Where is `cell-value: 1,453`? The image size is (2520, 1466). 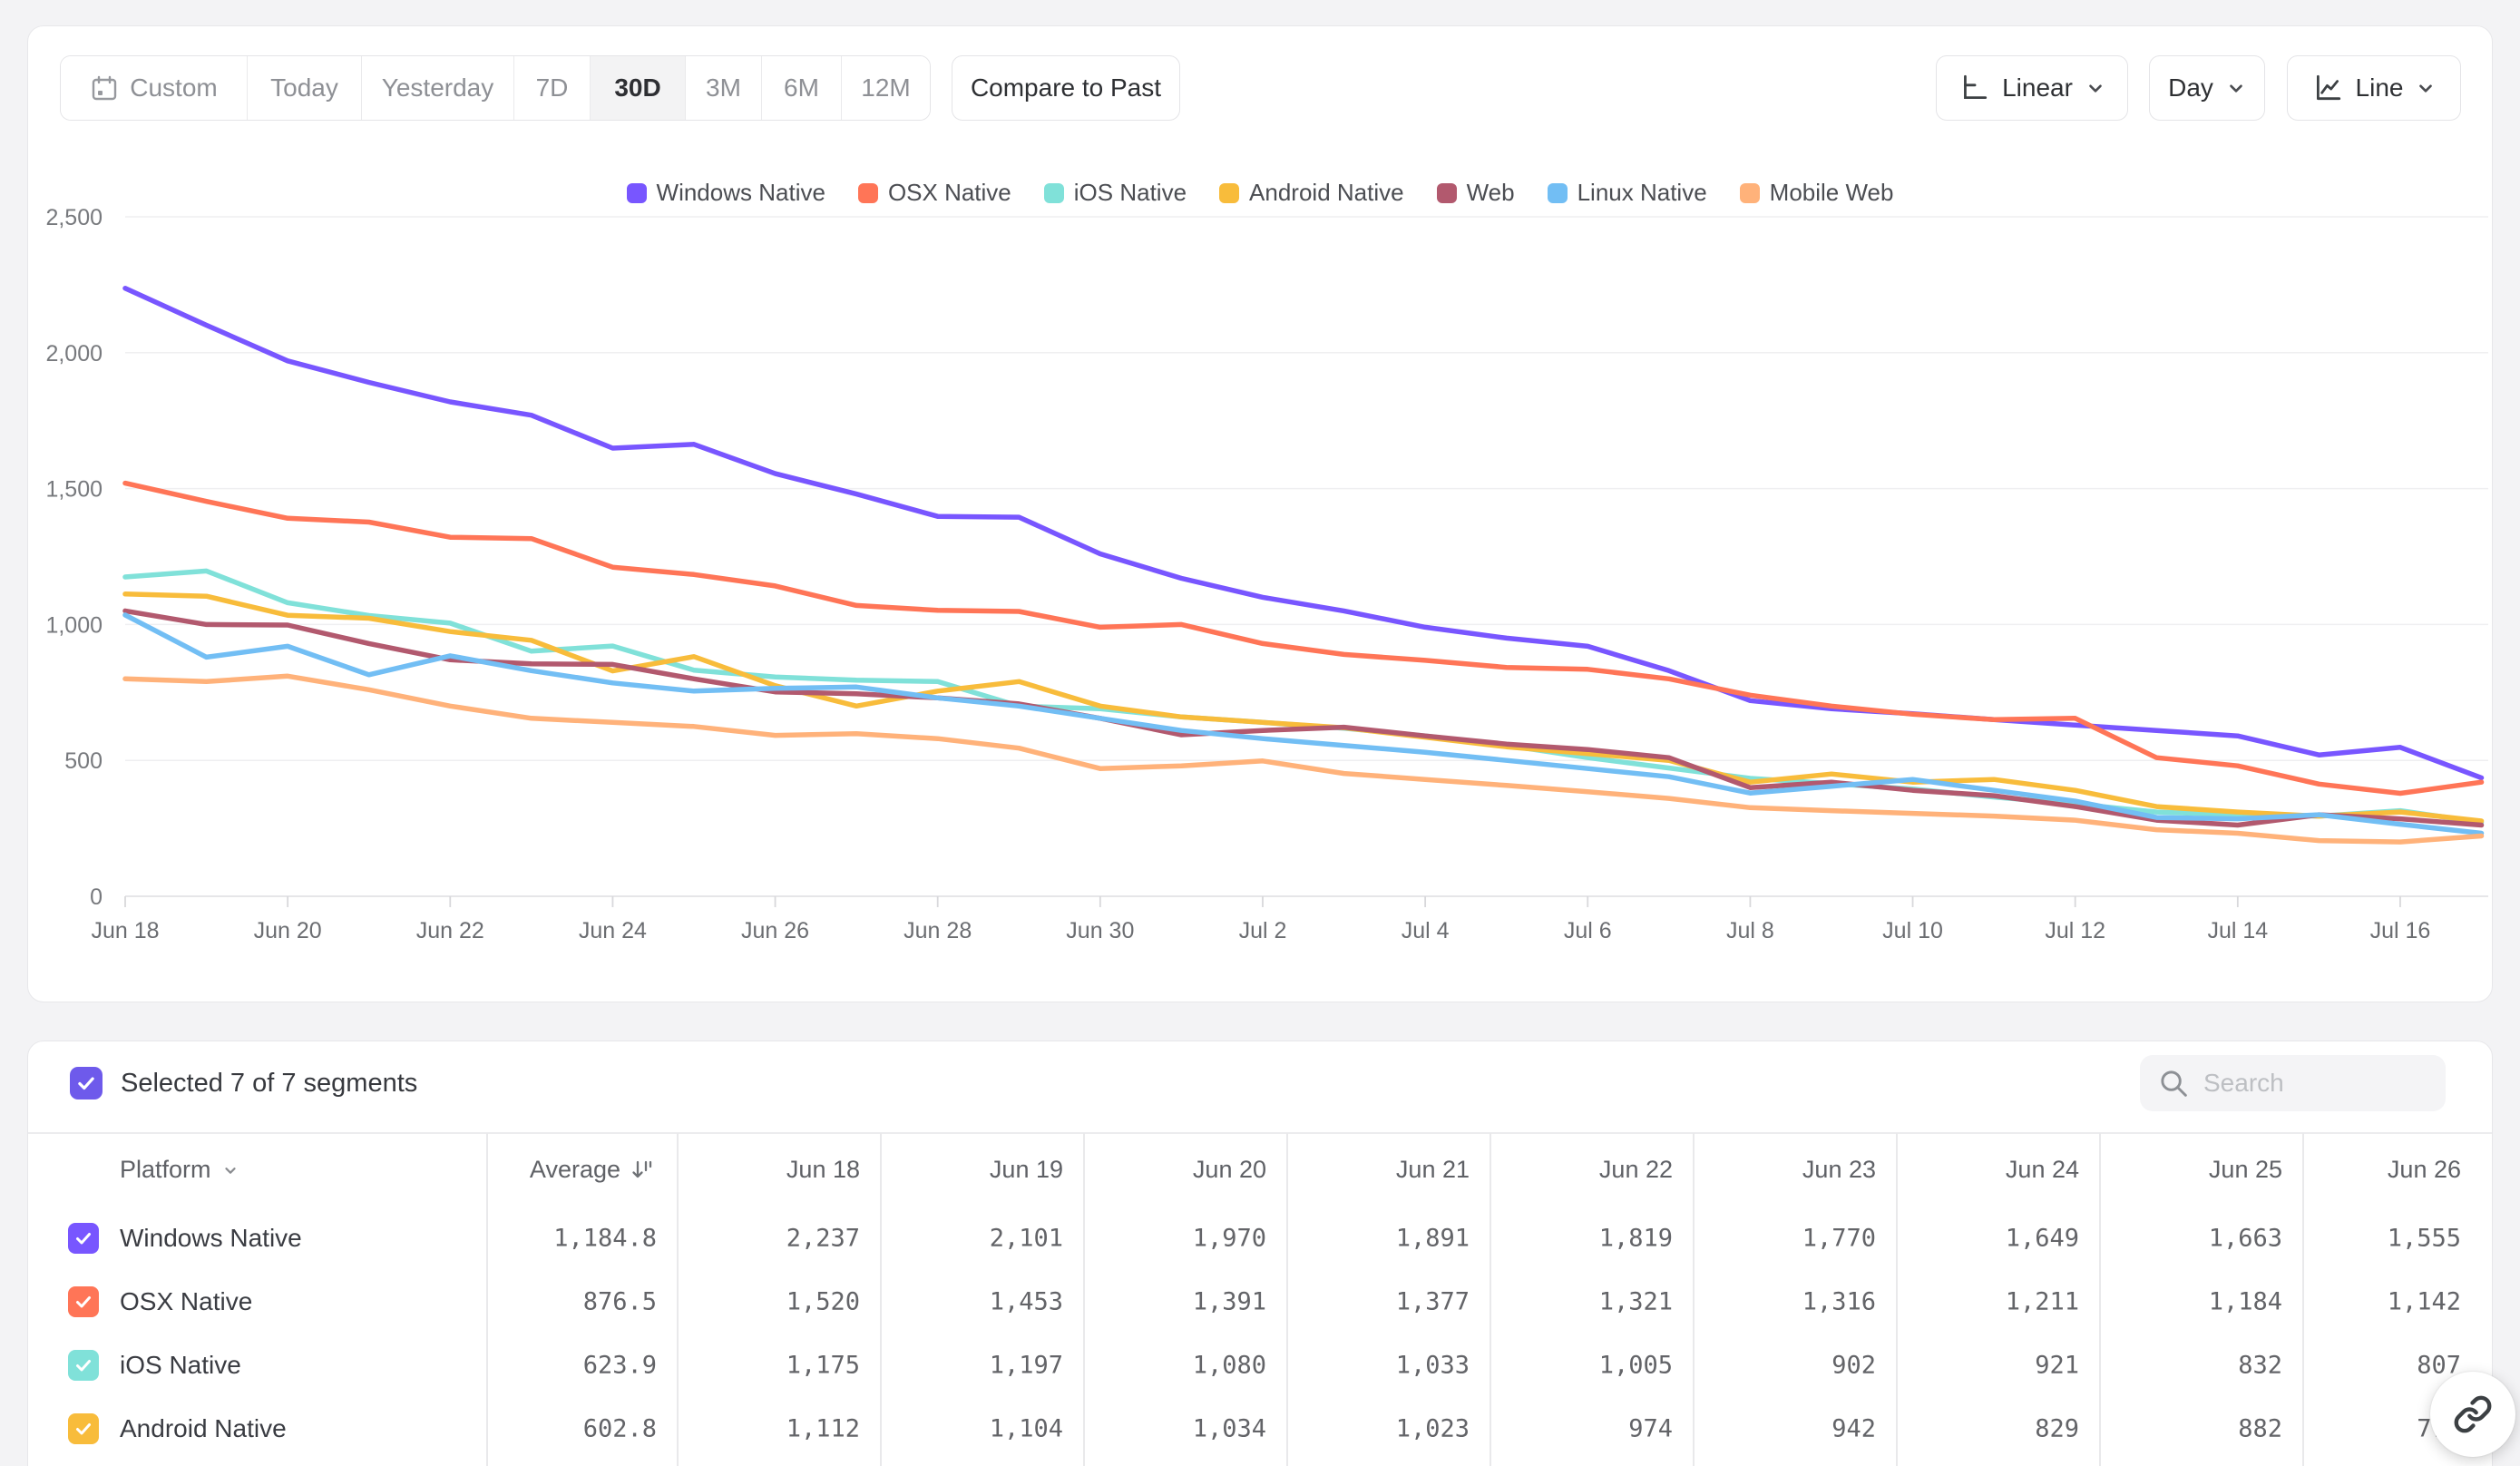 cell-value: 1,453 is located at coordinates (1026, 1301).